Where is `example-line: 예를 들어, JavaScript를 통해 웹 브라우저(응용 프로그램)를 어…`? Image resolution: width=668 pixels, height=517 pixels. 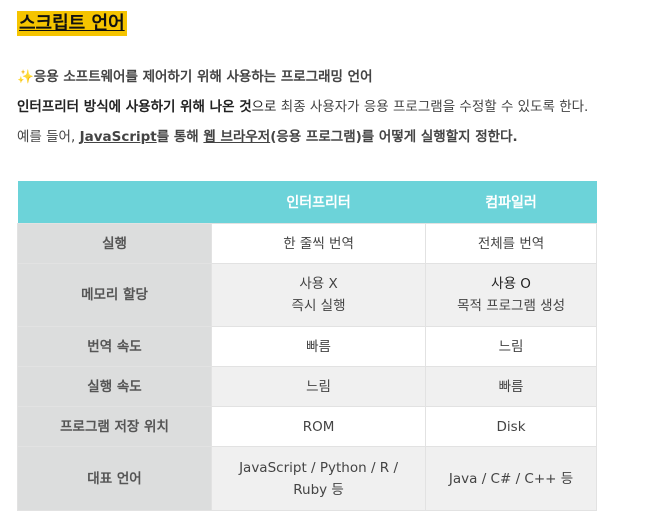 example-line: 예를 들어, JavaScript를 통해 웹 브라우저(응용 프로그램)를 어… is located at coordinates (267, 135).